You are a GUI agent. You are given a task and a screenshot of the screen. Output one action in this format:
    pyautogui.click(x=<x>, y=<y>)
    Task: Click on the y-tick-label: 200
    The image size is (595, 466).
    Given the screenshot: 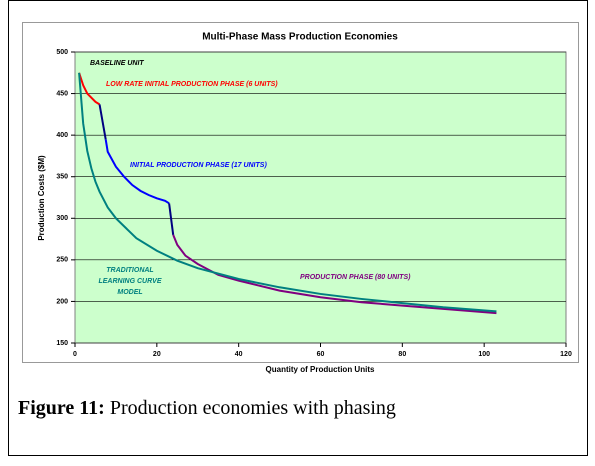 What is the action you would take?
    pyautogui.click(x=62, y=301)
    